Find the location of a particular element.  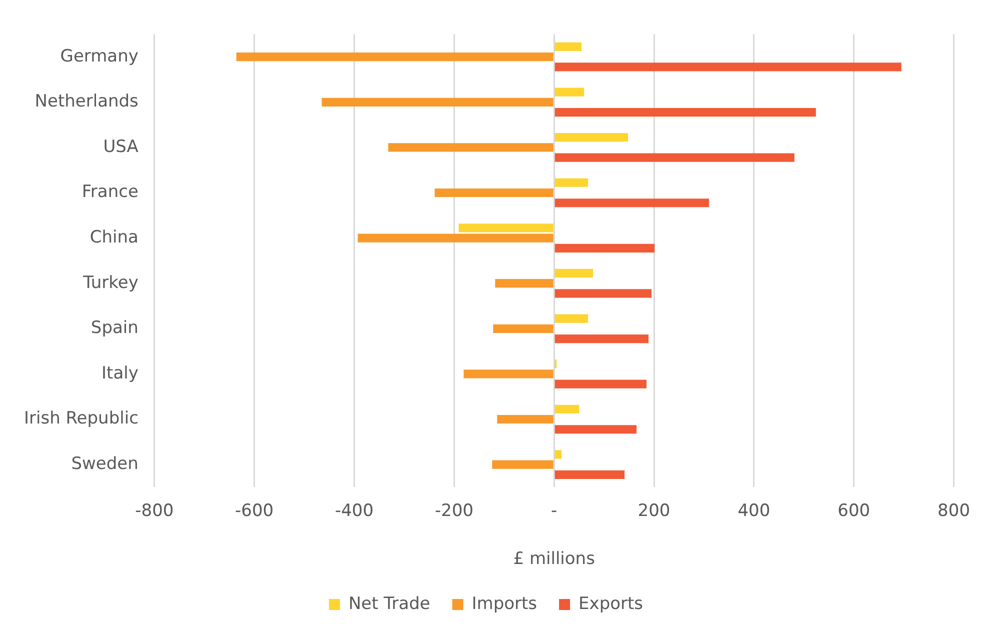

y-tick-label: China is located at coordinates (114, 237).